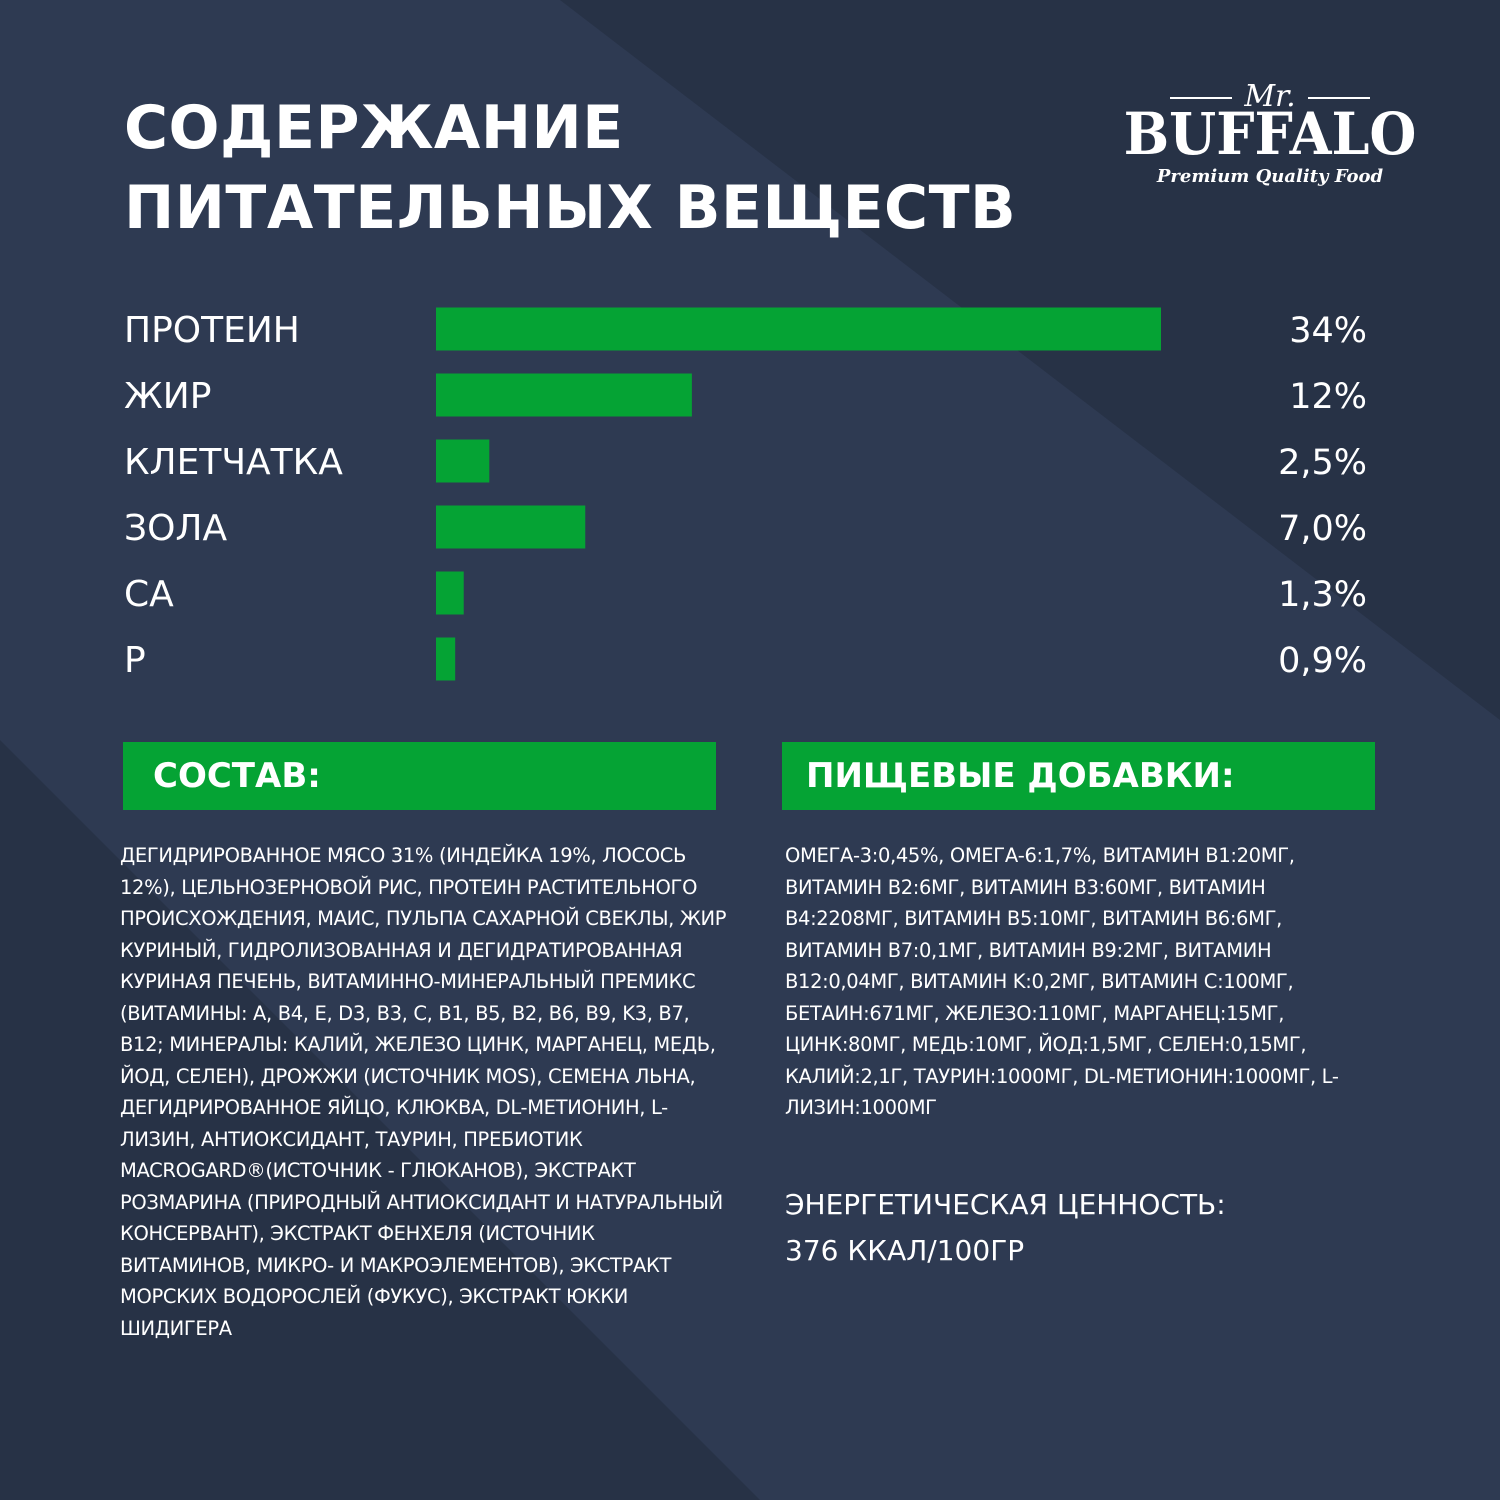 The width and height of the screenshot is (1500, 1500). I want to click on ingredients-header: СОСТАВ:, so click(419, 776).